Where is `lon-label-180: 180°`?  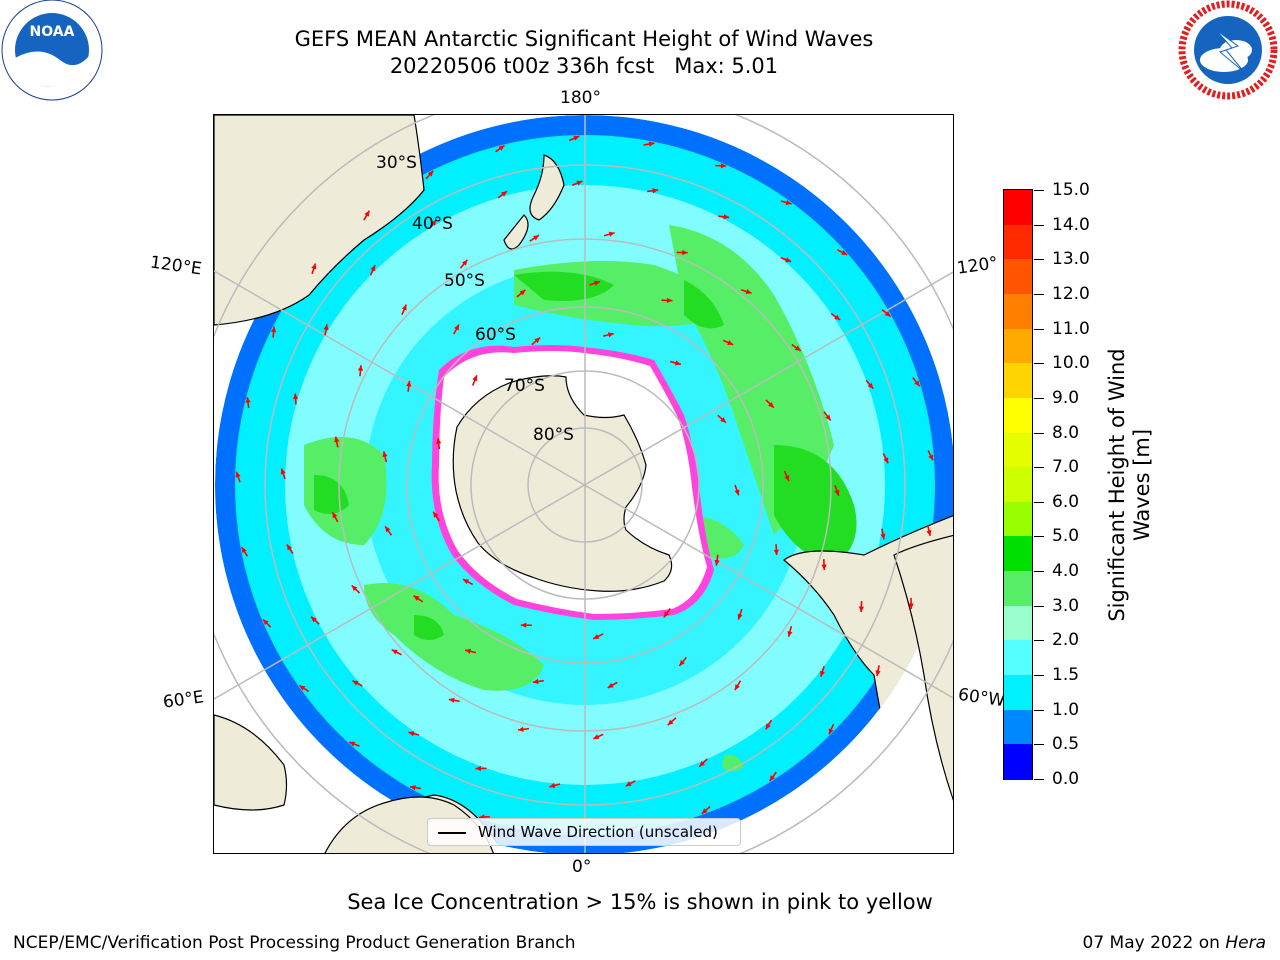
lon-label-180: 180° is located at coordinates (580, 98).